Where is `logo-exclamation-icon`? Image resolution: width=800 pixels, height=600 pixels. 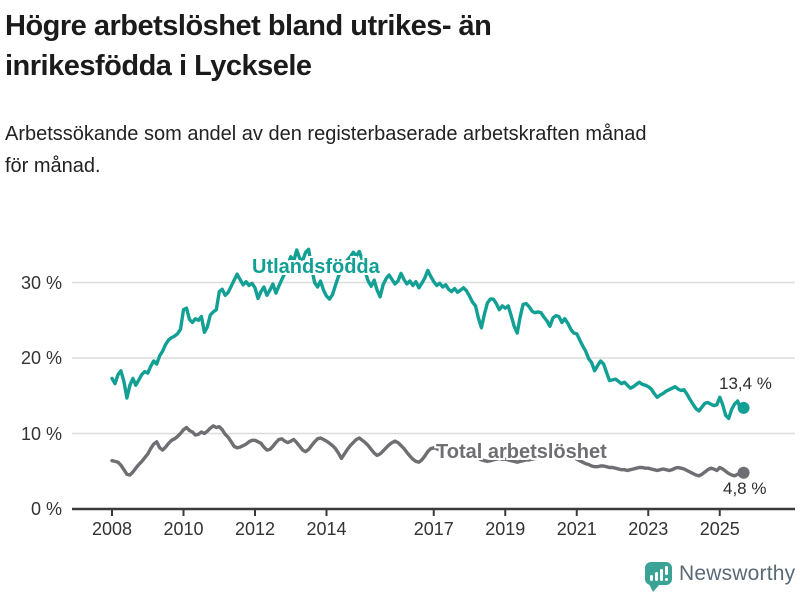
logo-exclamation-icon is located at coordinates (666, 570).